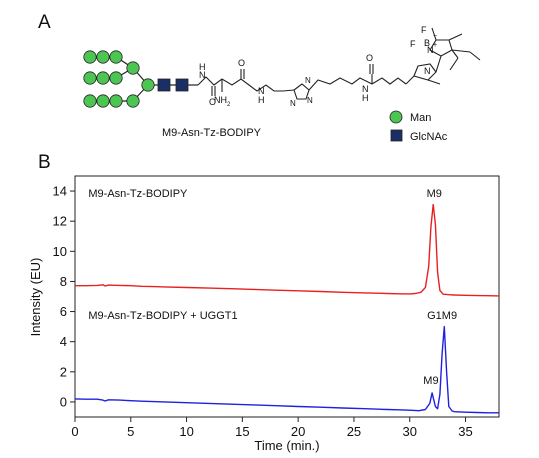 This screenshot has height=458, width=539. Describe the element at coordinates (63, 311) in the screenshot. I see `y-tick-label: 6` at that location.